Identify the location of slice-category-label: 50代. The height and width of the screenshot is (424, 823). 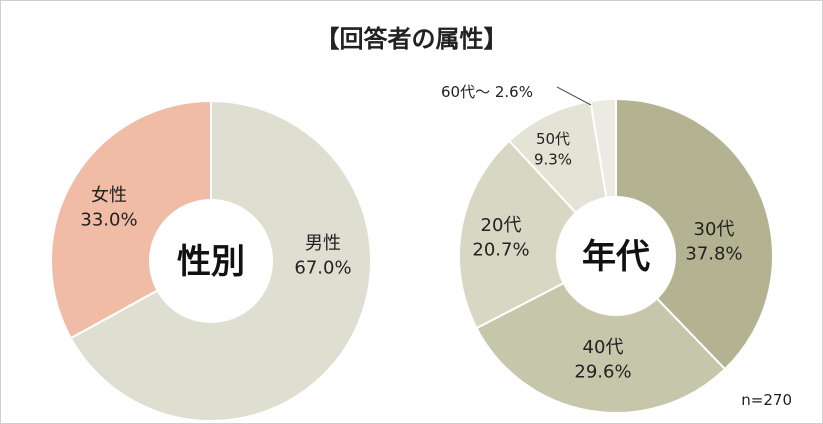
(553, 139).